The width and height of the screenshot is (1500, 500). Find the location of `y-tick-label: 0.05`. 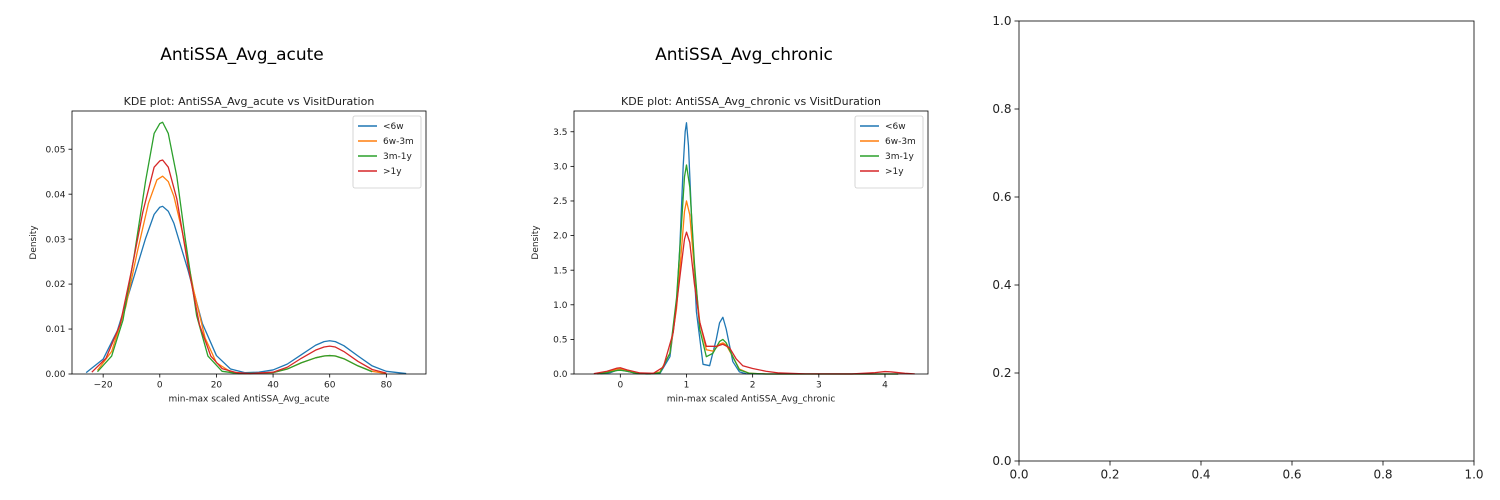

y-tick-label: 0.05 is located at coordinates (55, 150).